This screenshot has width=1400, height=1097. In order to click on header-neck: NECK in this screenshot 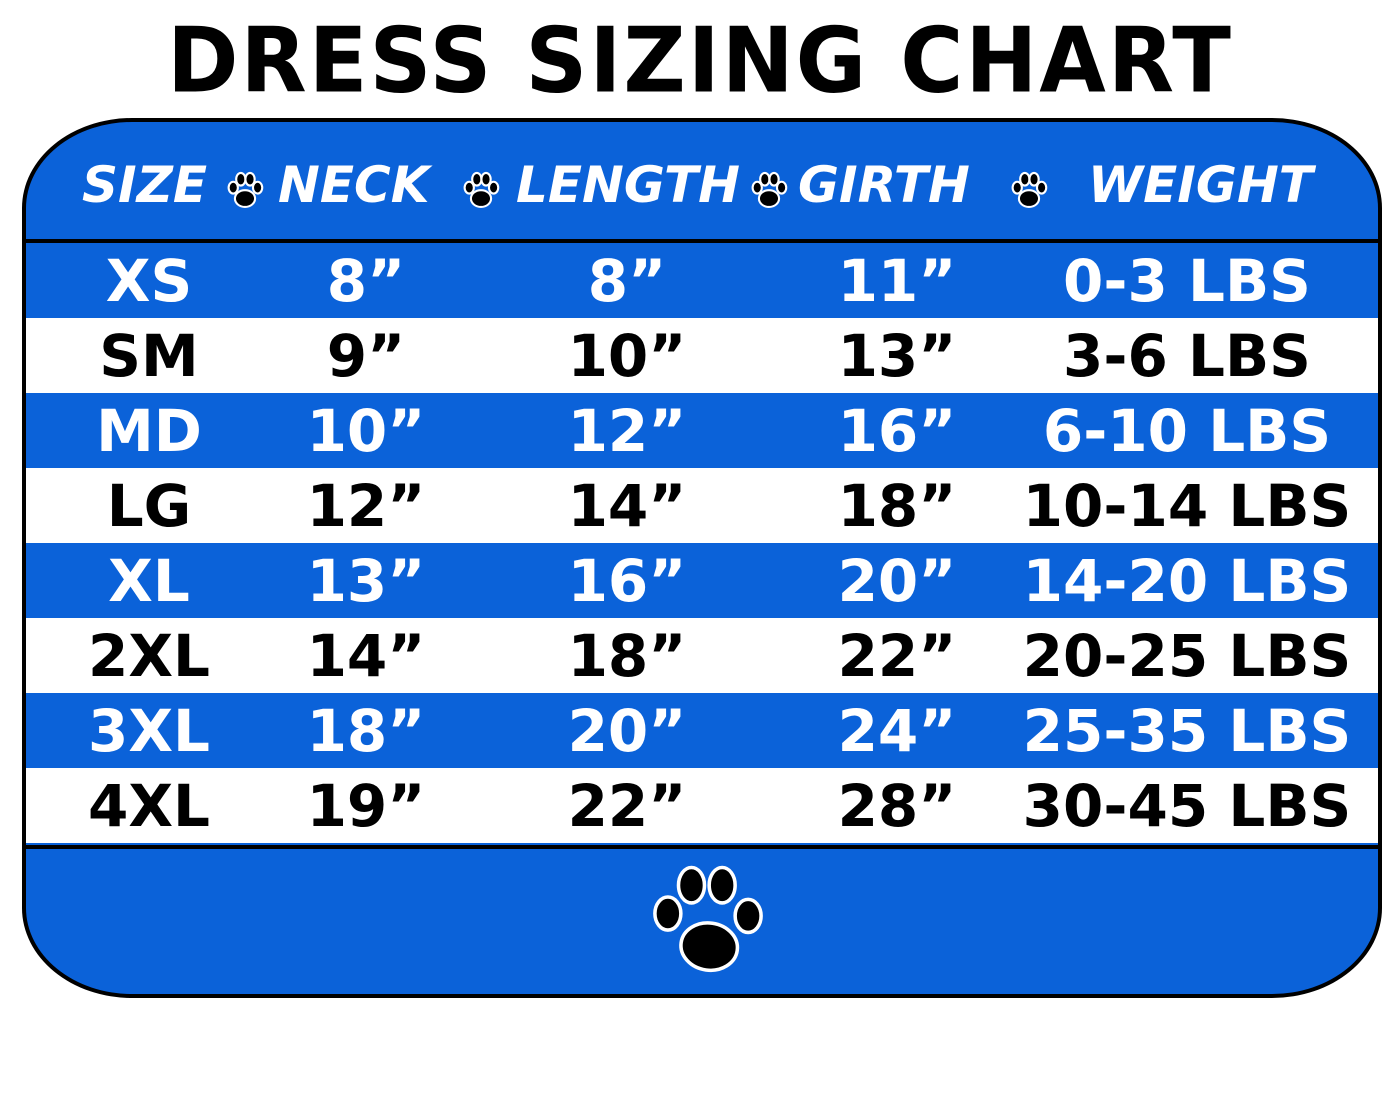, I will do `click(354, 185)`.